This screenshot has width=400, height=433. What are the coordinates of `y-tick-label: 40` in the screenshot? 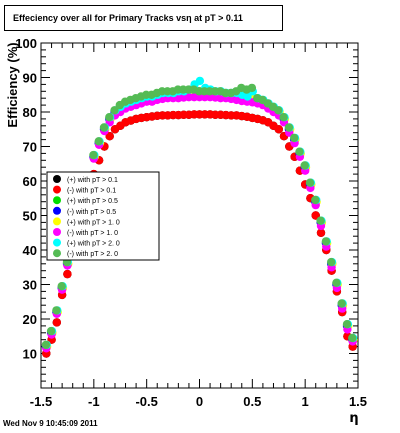 It's located at (30, 250).